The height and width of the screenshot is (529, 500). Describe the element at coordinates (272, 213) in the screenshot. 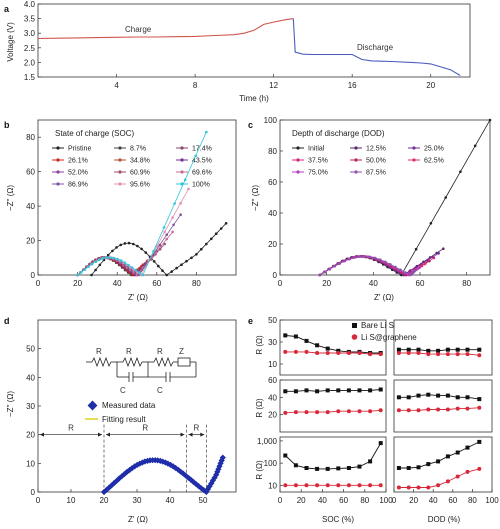

I see `panel-c-y-tick-label: 40` at that location.